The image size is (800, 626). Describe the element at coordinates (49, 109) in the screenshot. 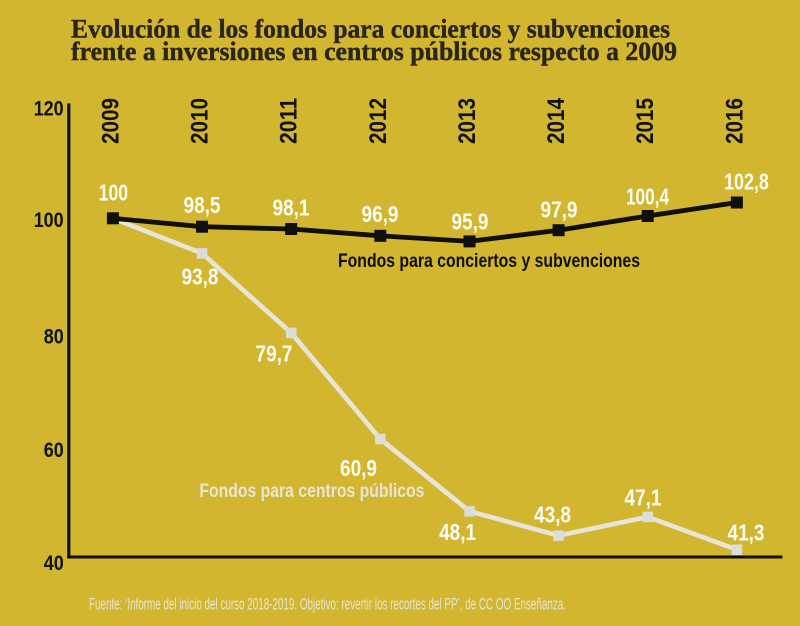

I see `svg-text: 120` at that location.